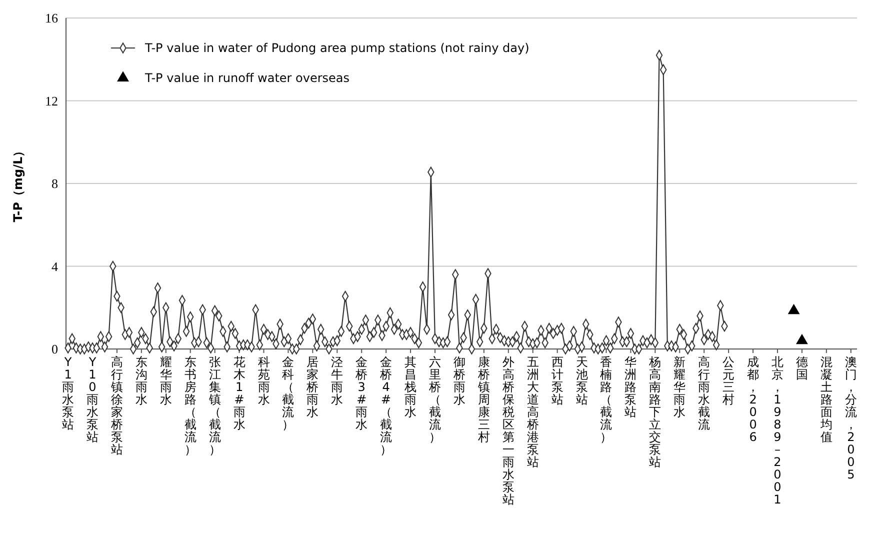  I want to click on y-tick-label: 16, so click(51, 18).